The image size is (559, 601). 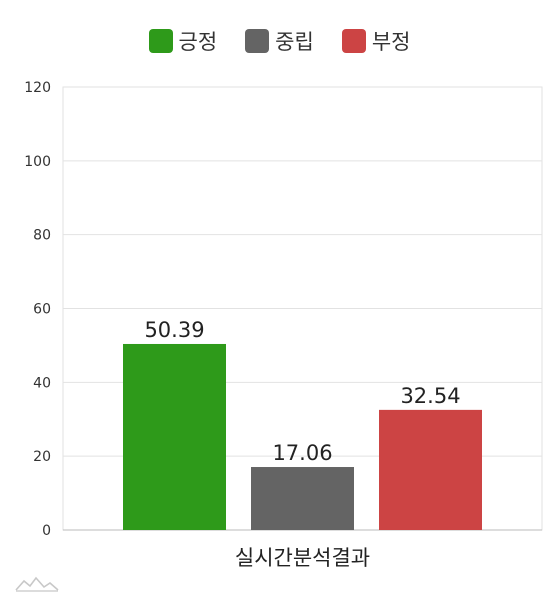 I want to click on legend-label-negative: 부정, so click(x=391, y=42).